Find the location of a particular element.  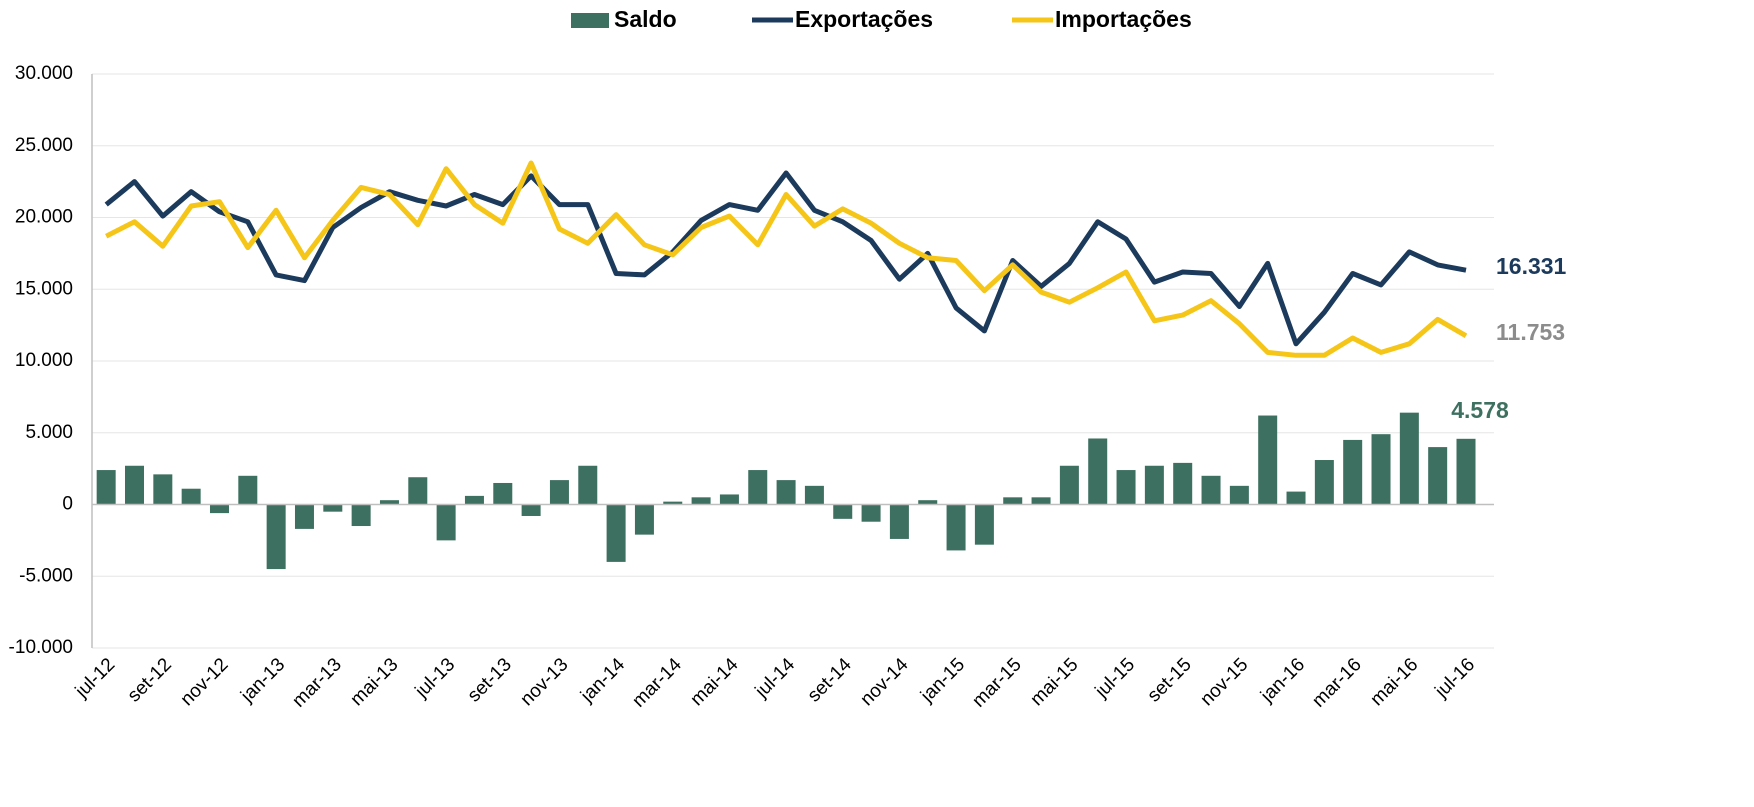

y-tick-label: -5.000 is located at coordinates (46, 575).